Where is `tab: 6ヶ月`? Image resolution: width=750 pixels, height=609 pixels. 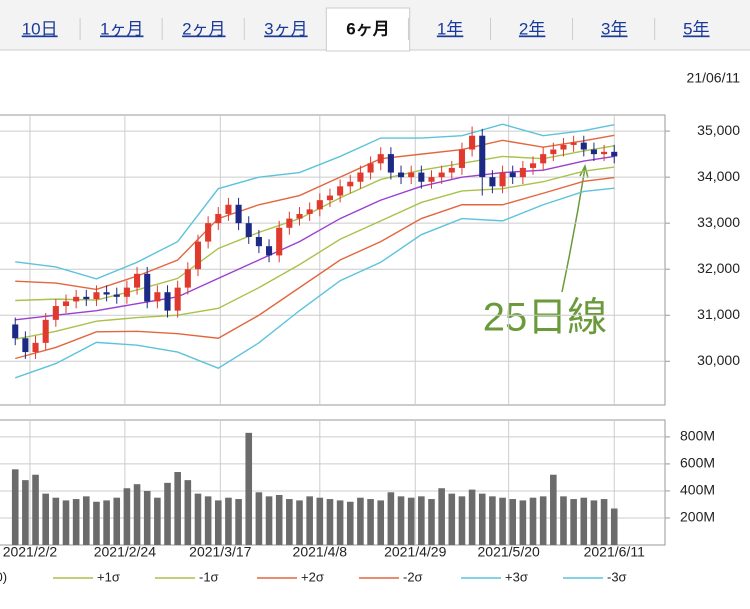
tab: 6ヶ月 is located at coordinates (367, 28).